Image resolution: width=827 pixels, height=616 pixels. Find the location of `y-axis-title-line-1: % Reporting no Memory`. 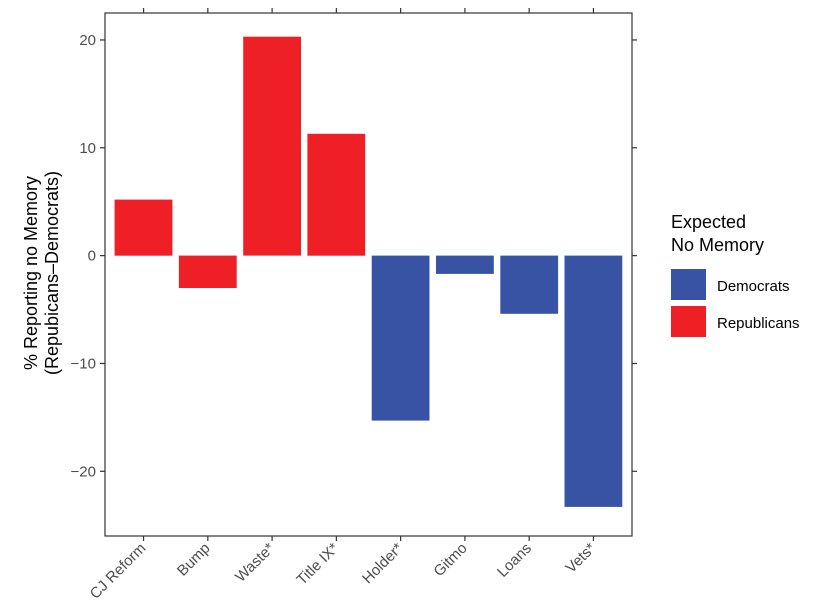

y-axis-title-line-1: % Reporting no Memory is located at coordinates (31, 273).